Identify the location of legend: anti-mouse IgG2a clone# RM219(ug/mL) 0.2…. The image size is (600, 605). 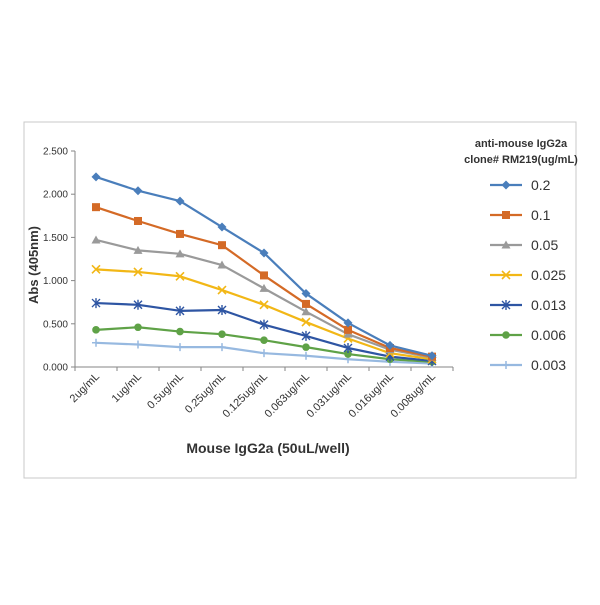
(521, 255).